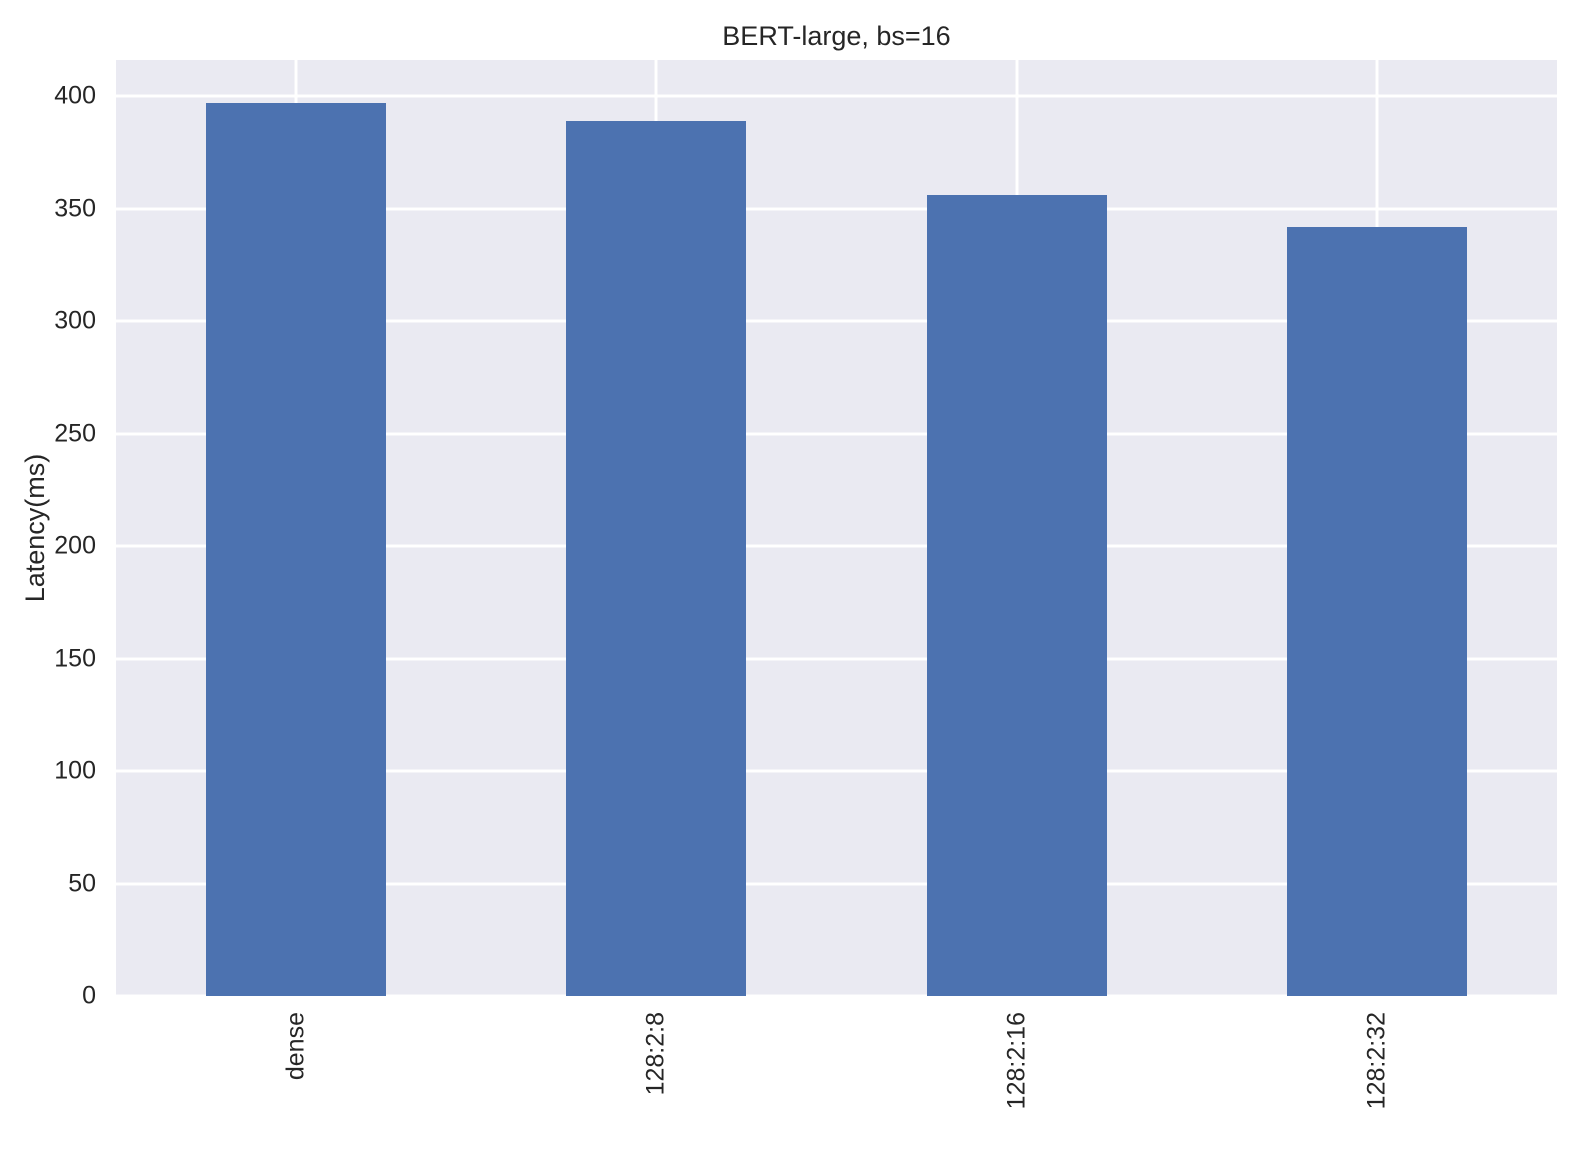 The height and width of the screenshot is (1152, 1584). What do you see at coordinates (295, 1046) in the screenshot?
I see `x-tick-label: dense` at bounding box center [295, 1046].